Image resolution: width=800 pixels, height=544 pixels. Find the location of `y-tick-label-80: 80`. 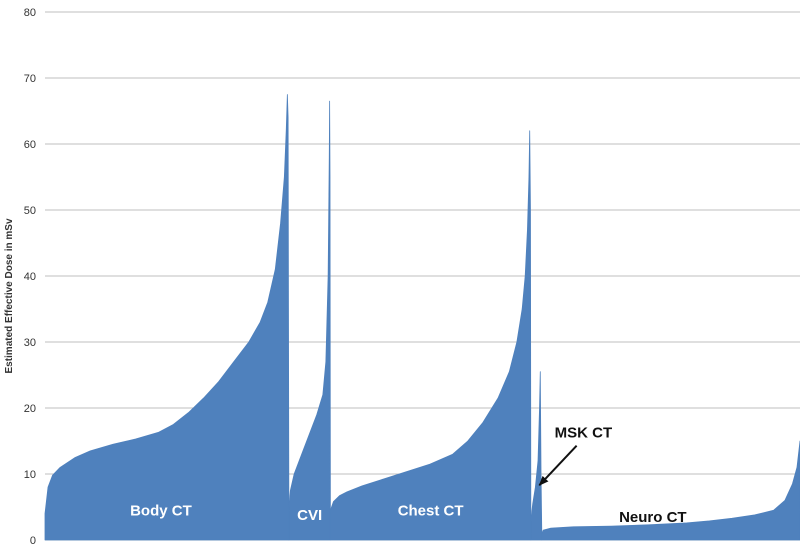

y-tick-label-80: 80 is located at coordinates (30, 13).